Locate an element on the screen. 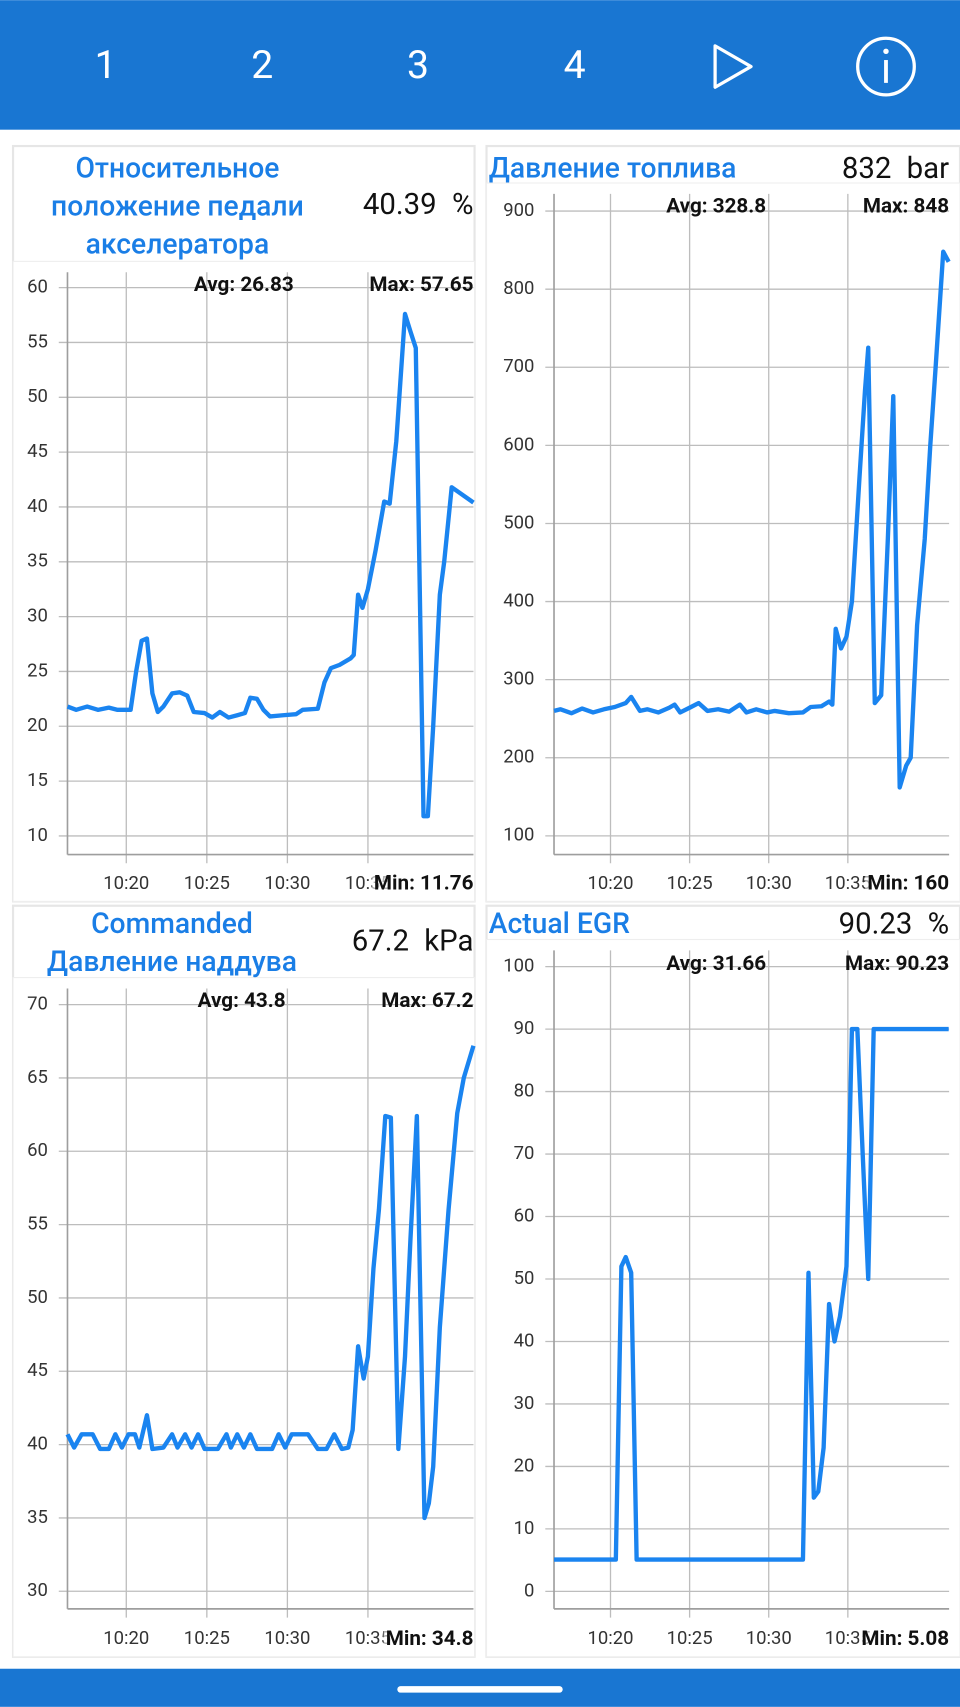  avg-label: Avg: 31.66 is located at coordinates (716, 964).